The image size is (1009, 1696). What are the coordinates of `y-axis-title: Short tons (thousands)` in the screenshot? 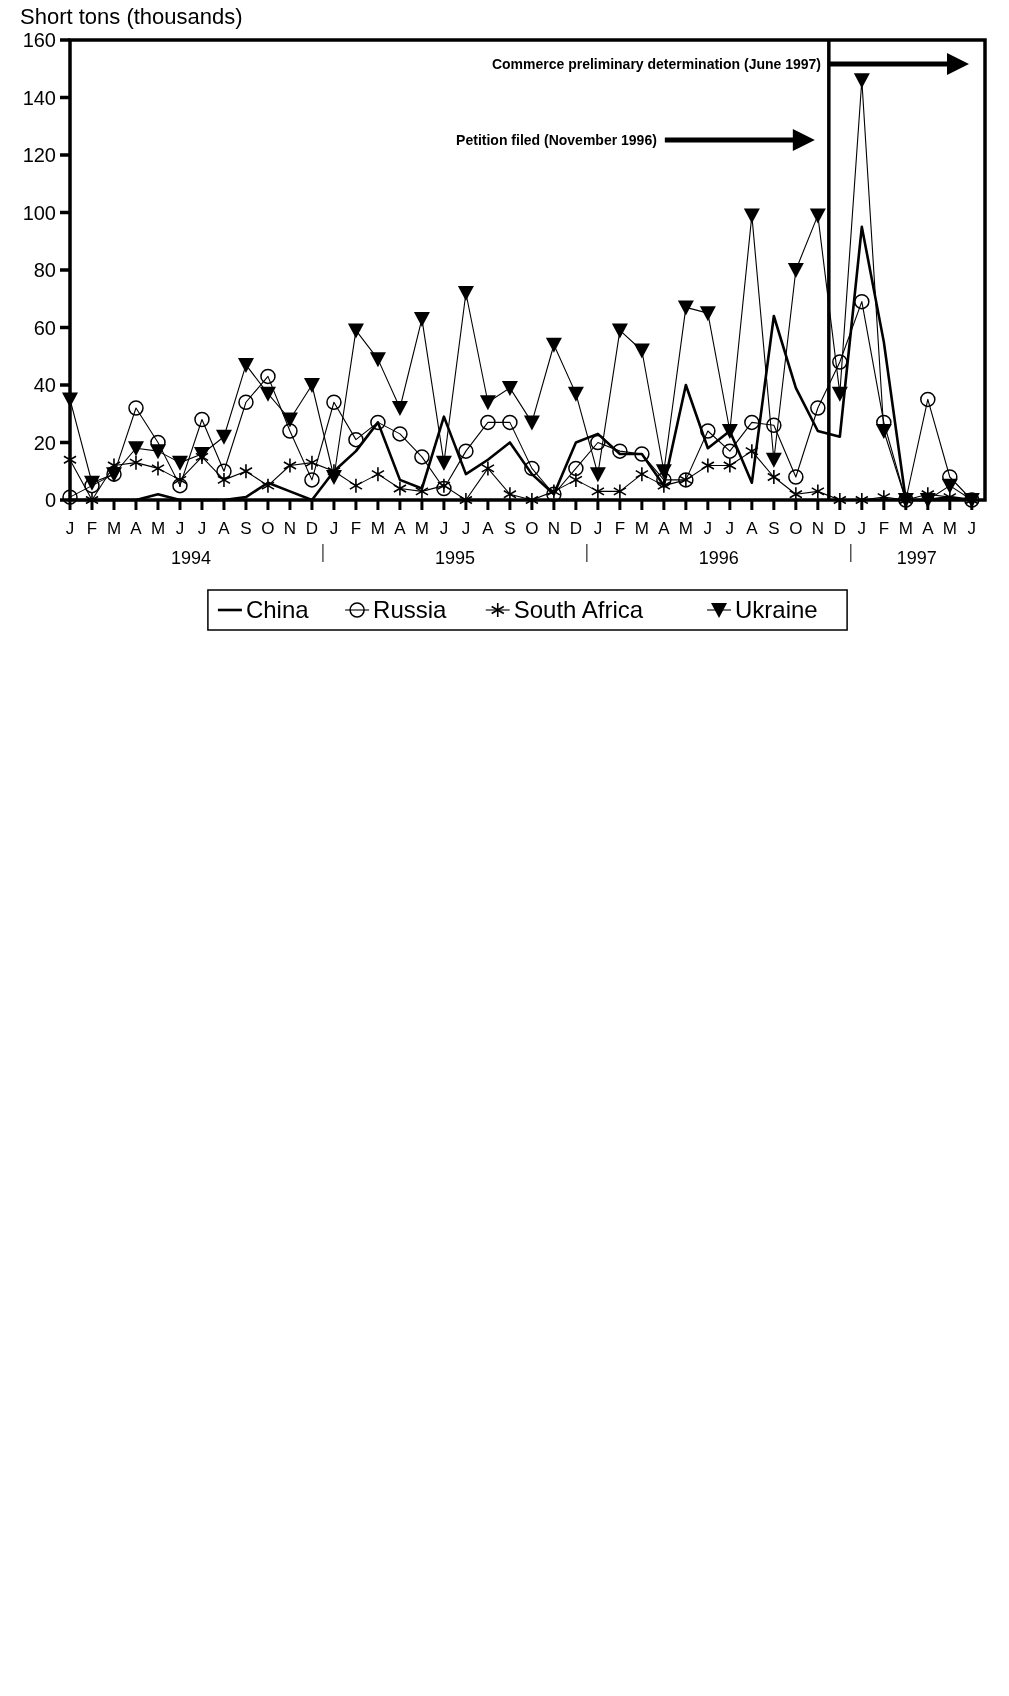 It's located at (131, 16).